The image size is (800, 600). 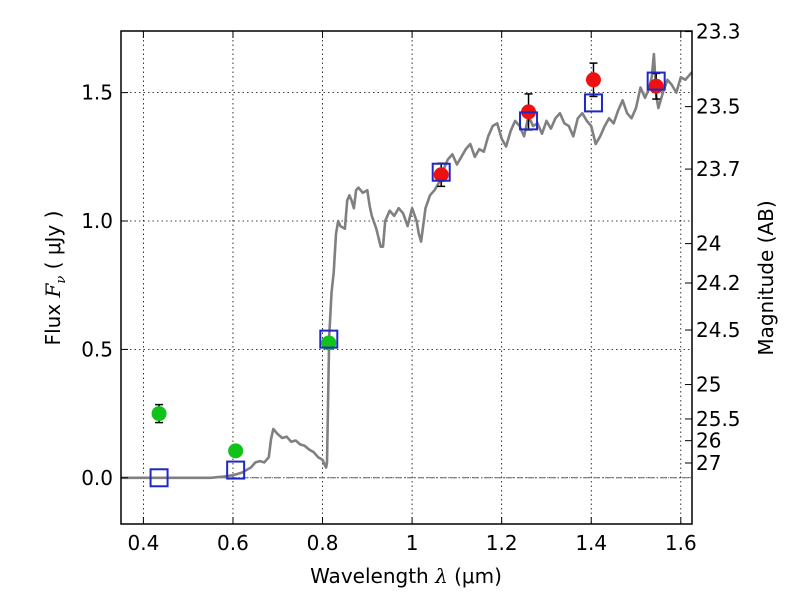 What do you see at coordinates (55, 278) in the screenshot?
I see `y-axis-label: Flux Fν ( μJy )` at bounding box center [55, 278].